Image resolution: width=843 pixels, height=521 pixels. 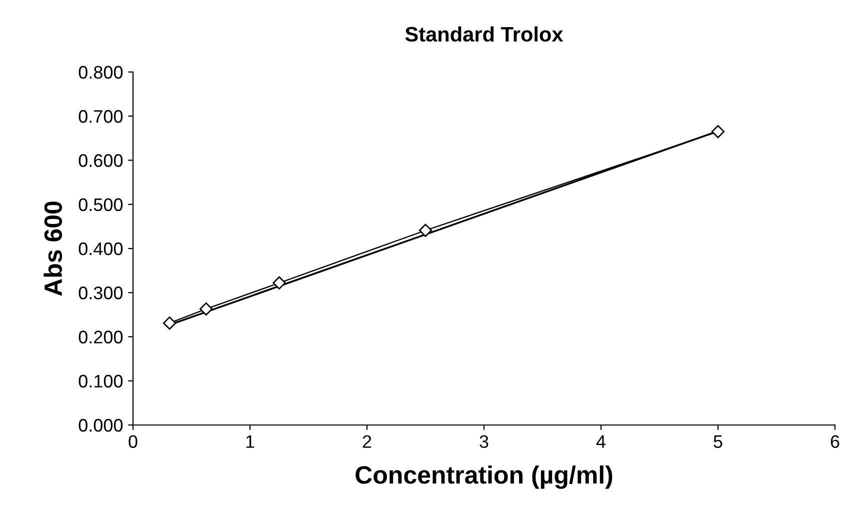 I want to click on y-tick-label: 0.600, so click(x=100, y=160).